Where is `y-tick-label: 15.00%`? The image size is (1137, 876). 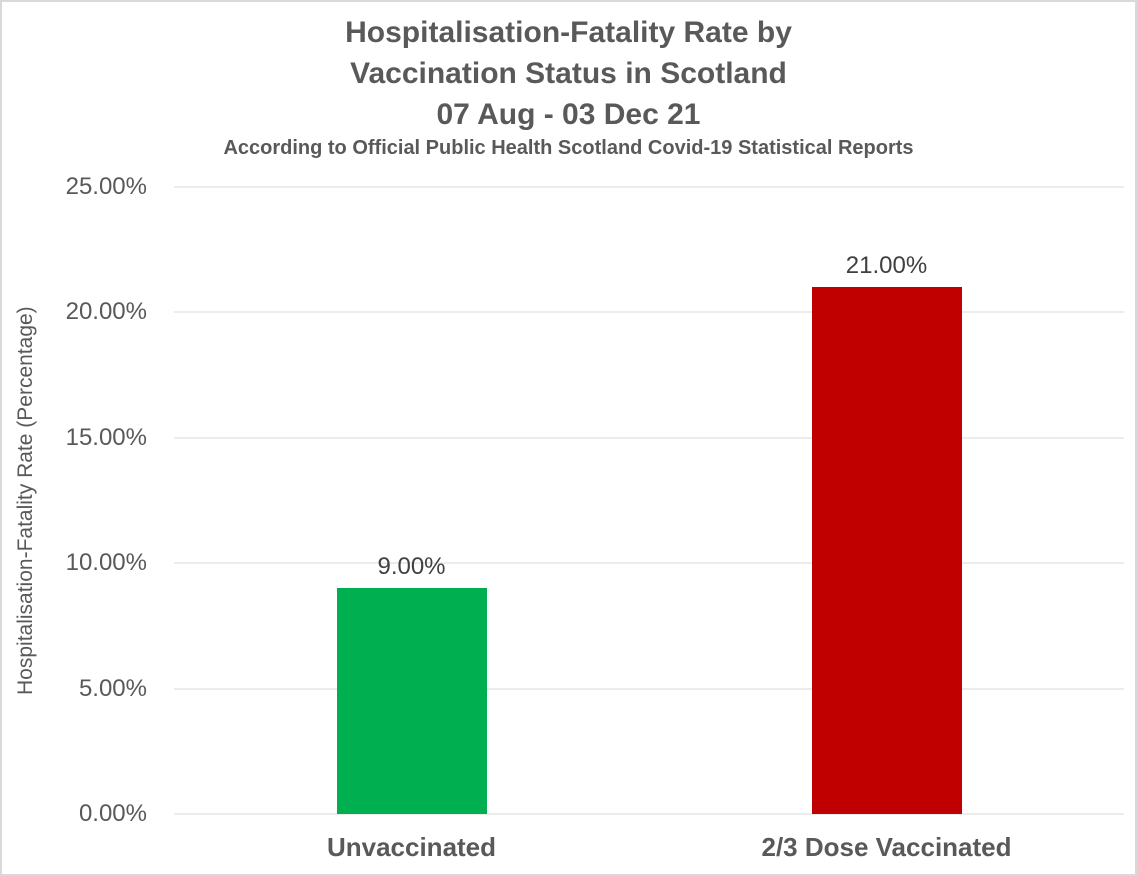 y-tick-label: 15.00% is located at coordinates (106, 437).